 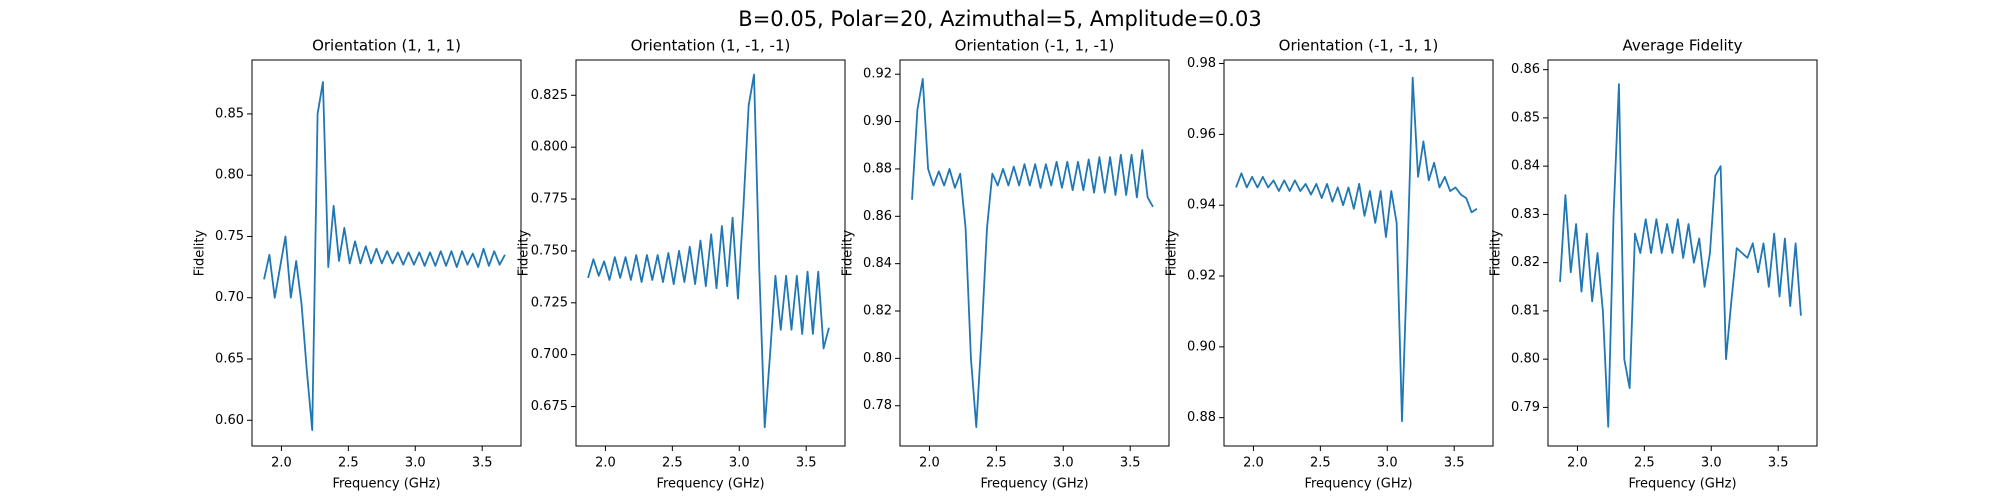 I want to click on y-tick-label: 0.65, so click(x=229, y=358).